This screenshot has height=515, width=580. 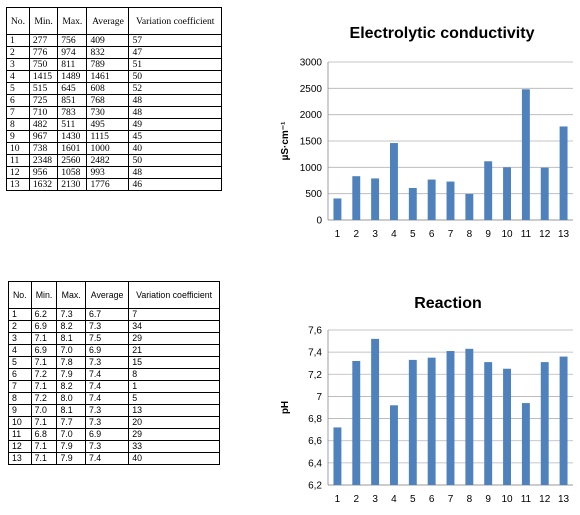 I want to click on table-cell: 783, so click(x=72, y=112).